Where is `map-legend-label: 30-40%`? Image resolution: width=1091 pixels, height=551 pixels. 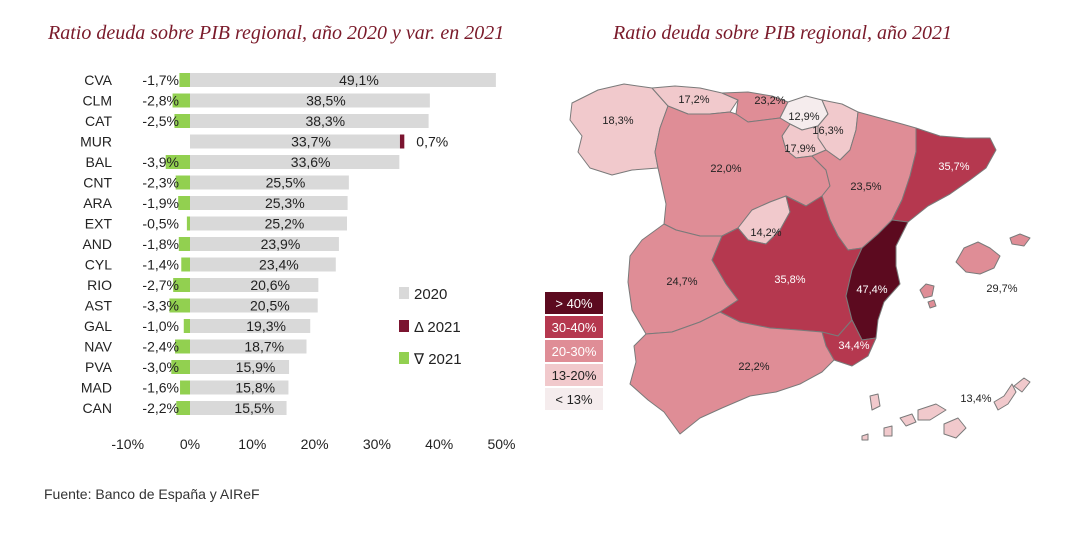
map-legend-label: 30-40% is located at coordinates (574, 327).